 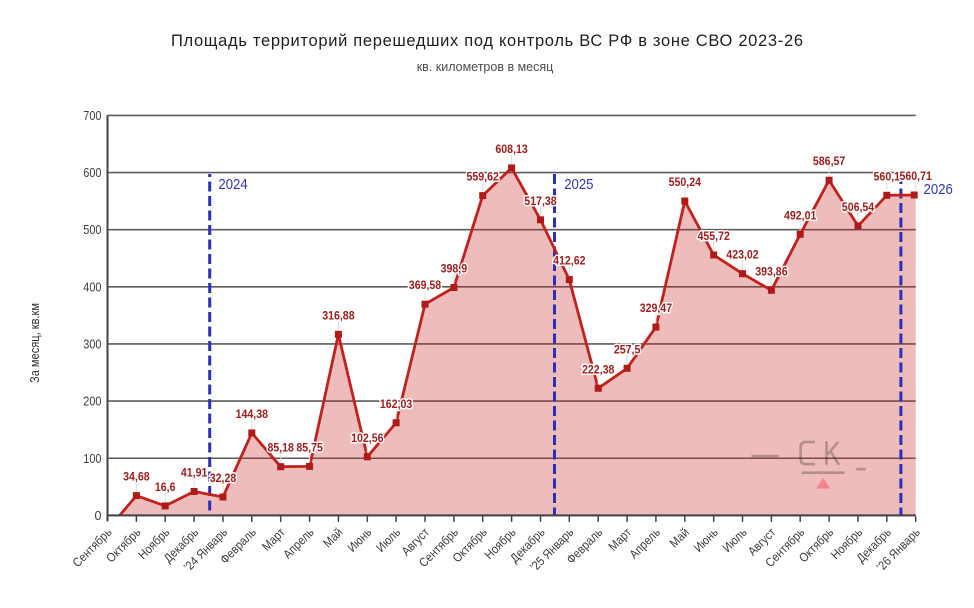 What do you see at coordinates (454, 269) in the screenshot?
I see `svg-text: 398,9` at bounding box center [454, 269].